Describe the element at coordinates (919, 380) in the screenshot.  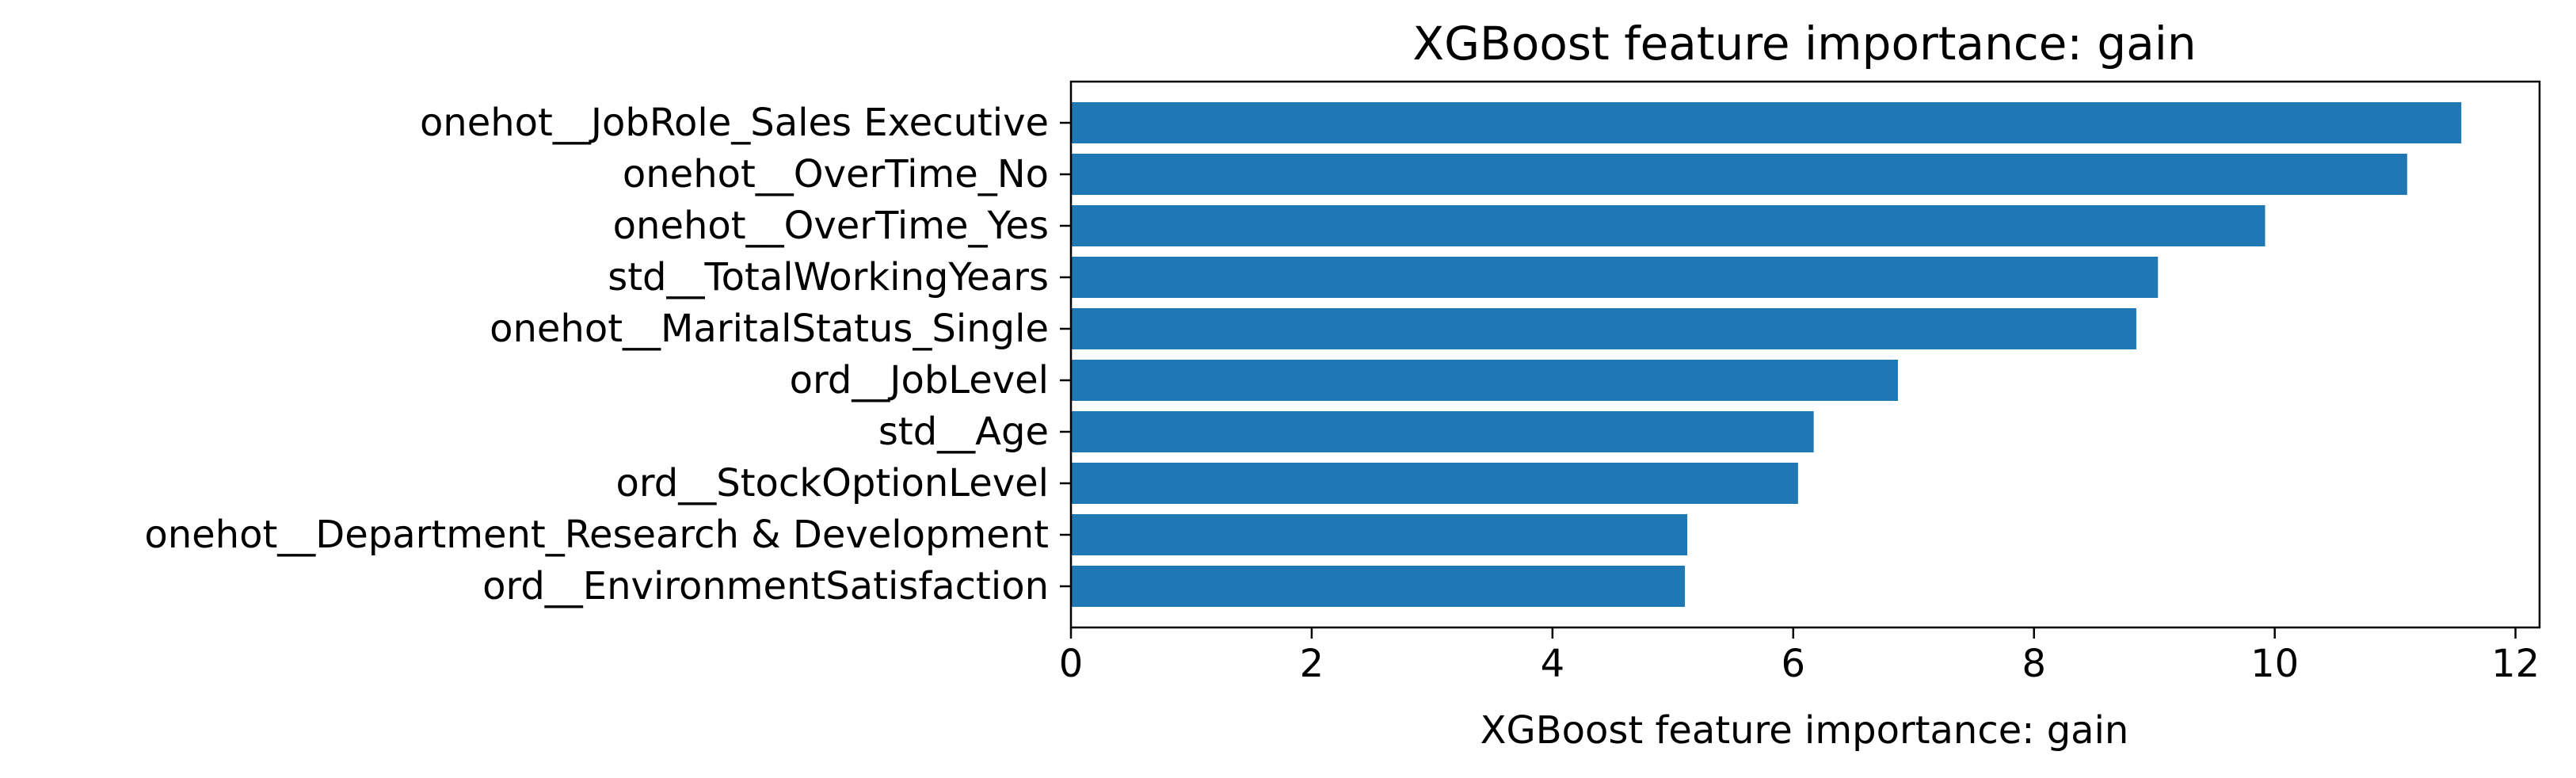
I see `y-tick-label: ord__JobLevel` at that location.